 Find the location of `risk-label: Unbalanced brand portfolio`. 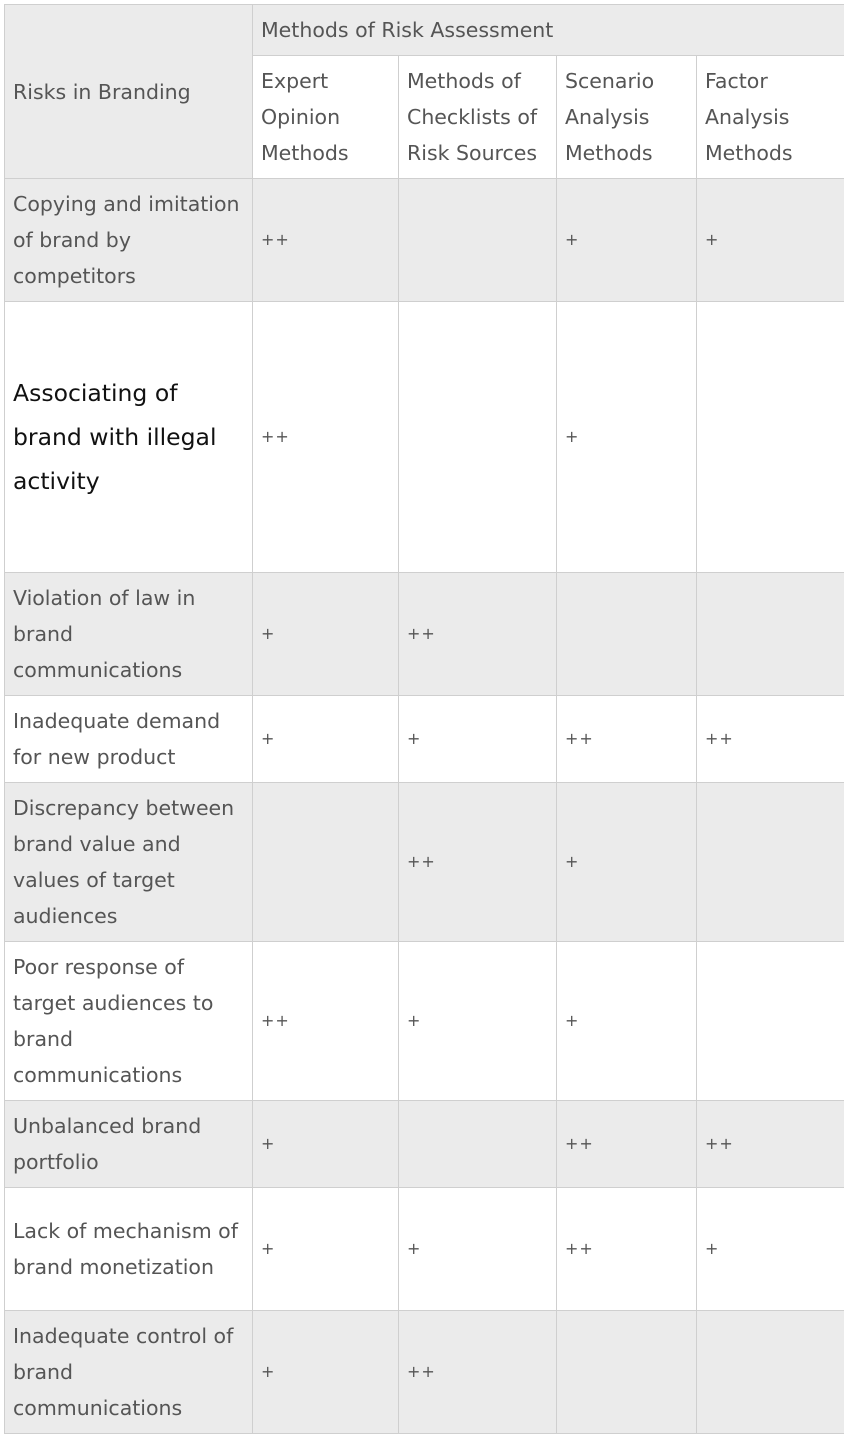

risk-label: Unbalanced brand portfolio is located at coordinates (129, 1144).